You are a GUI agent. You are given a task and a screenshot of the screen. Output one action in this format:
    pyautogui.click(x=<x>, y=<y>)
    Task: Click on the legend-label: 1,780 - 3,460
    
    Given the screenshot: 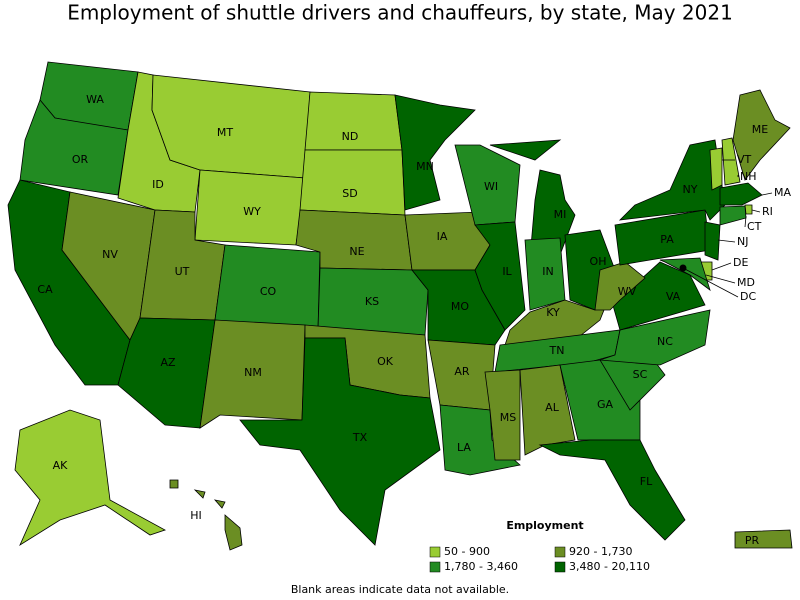 What is the action you would take?
    pyautogui.click(x=481, y=566)
    